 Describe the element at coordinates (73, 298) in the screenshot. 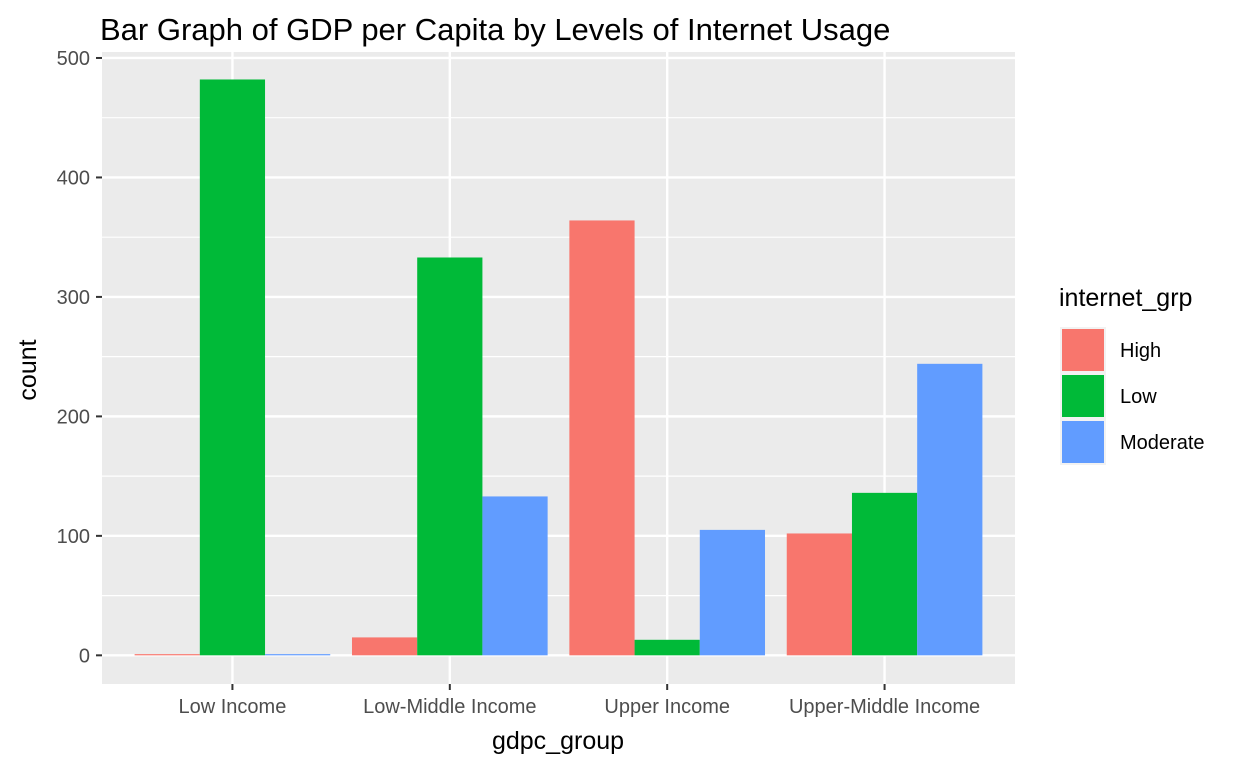

I see `y-tick-label: 300` at that location.